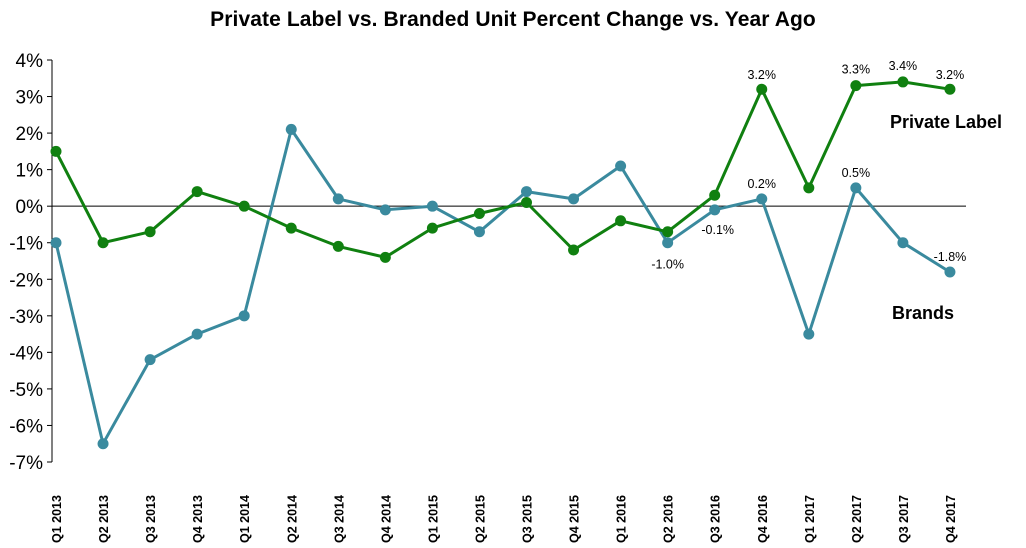  Describe the element at coordinates (26, 390) in the screenshot. I see `y-tick-label: -5%` at that location.